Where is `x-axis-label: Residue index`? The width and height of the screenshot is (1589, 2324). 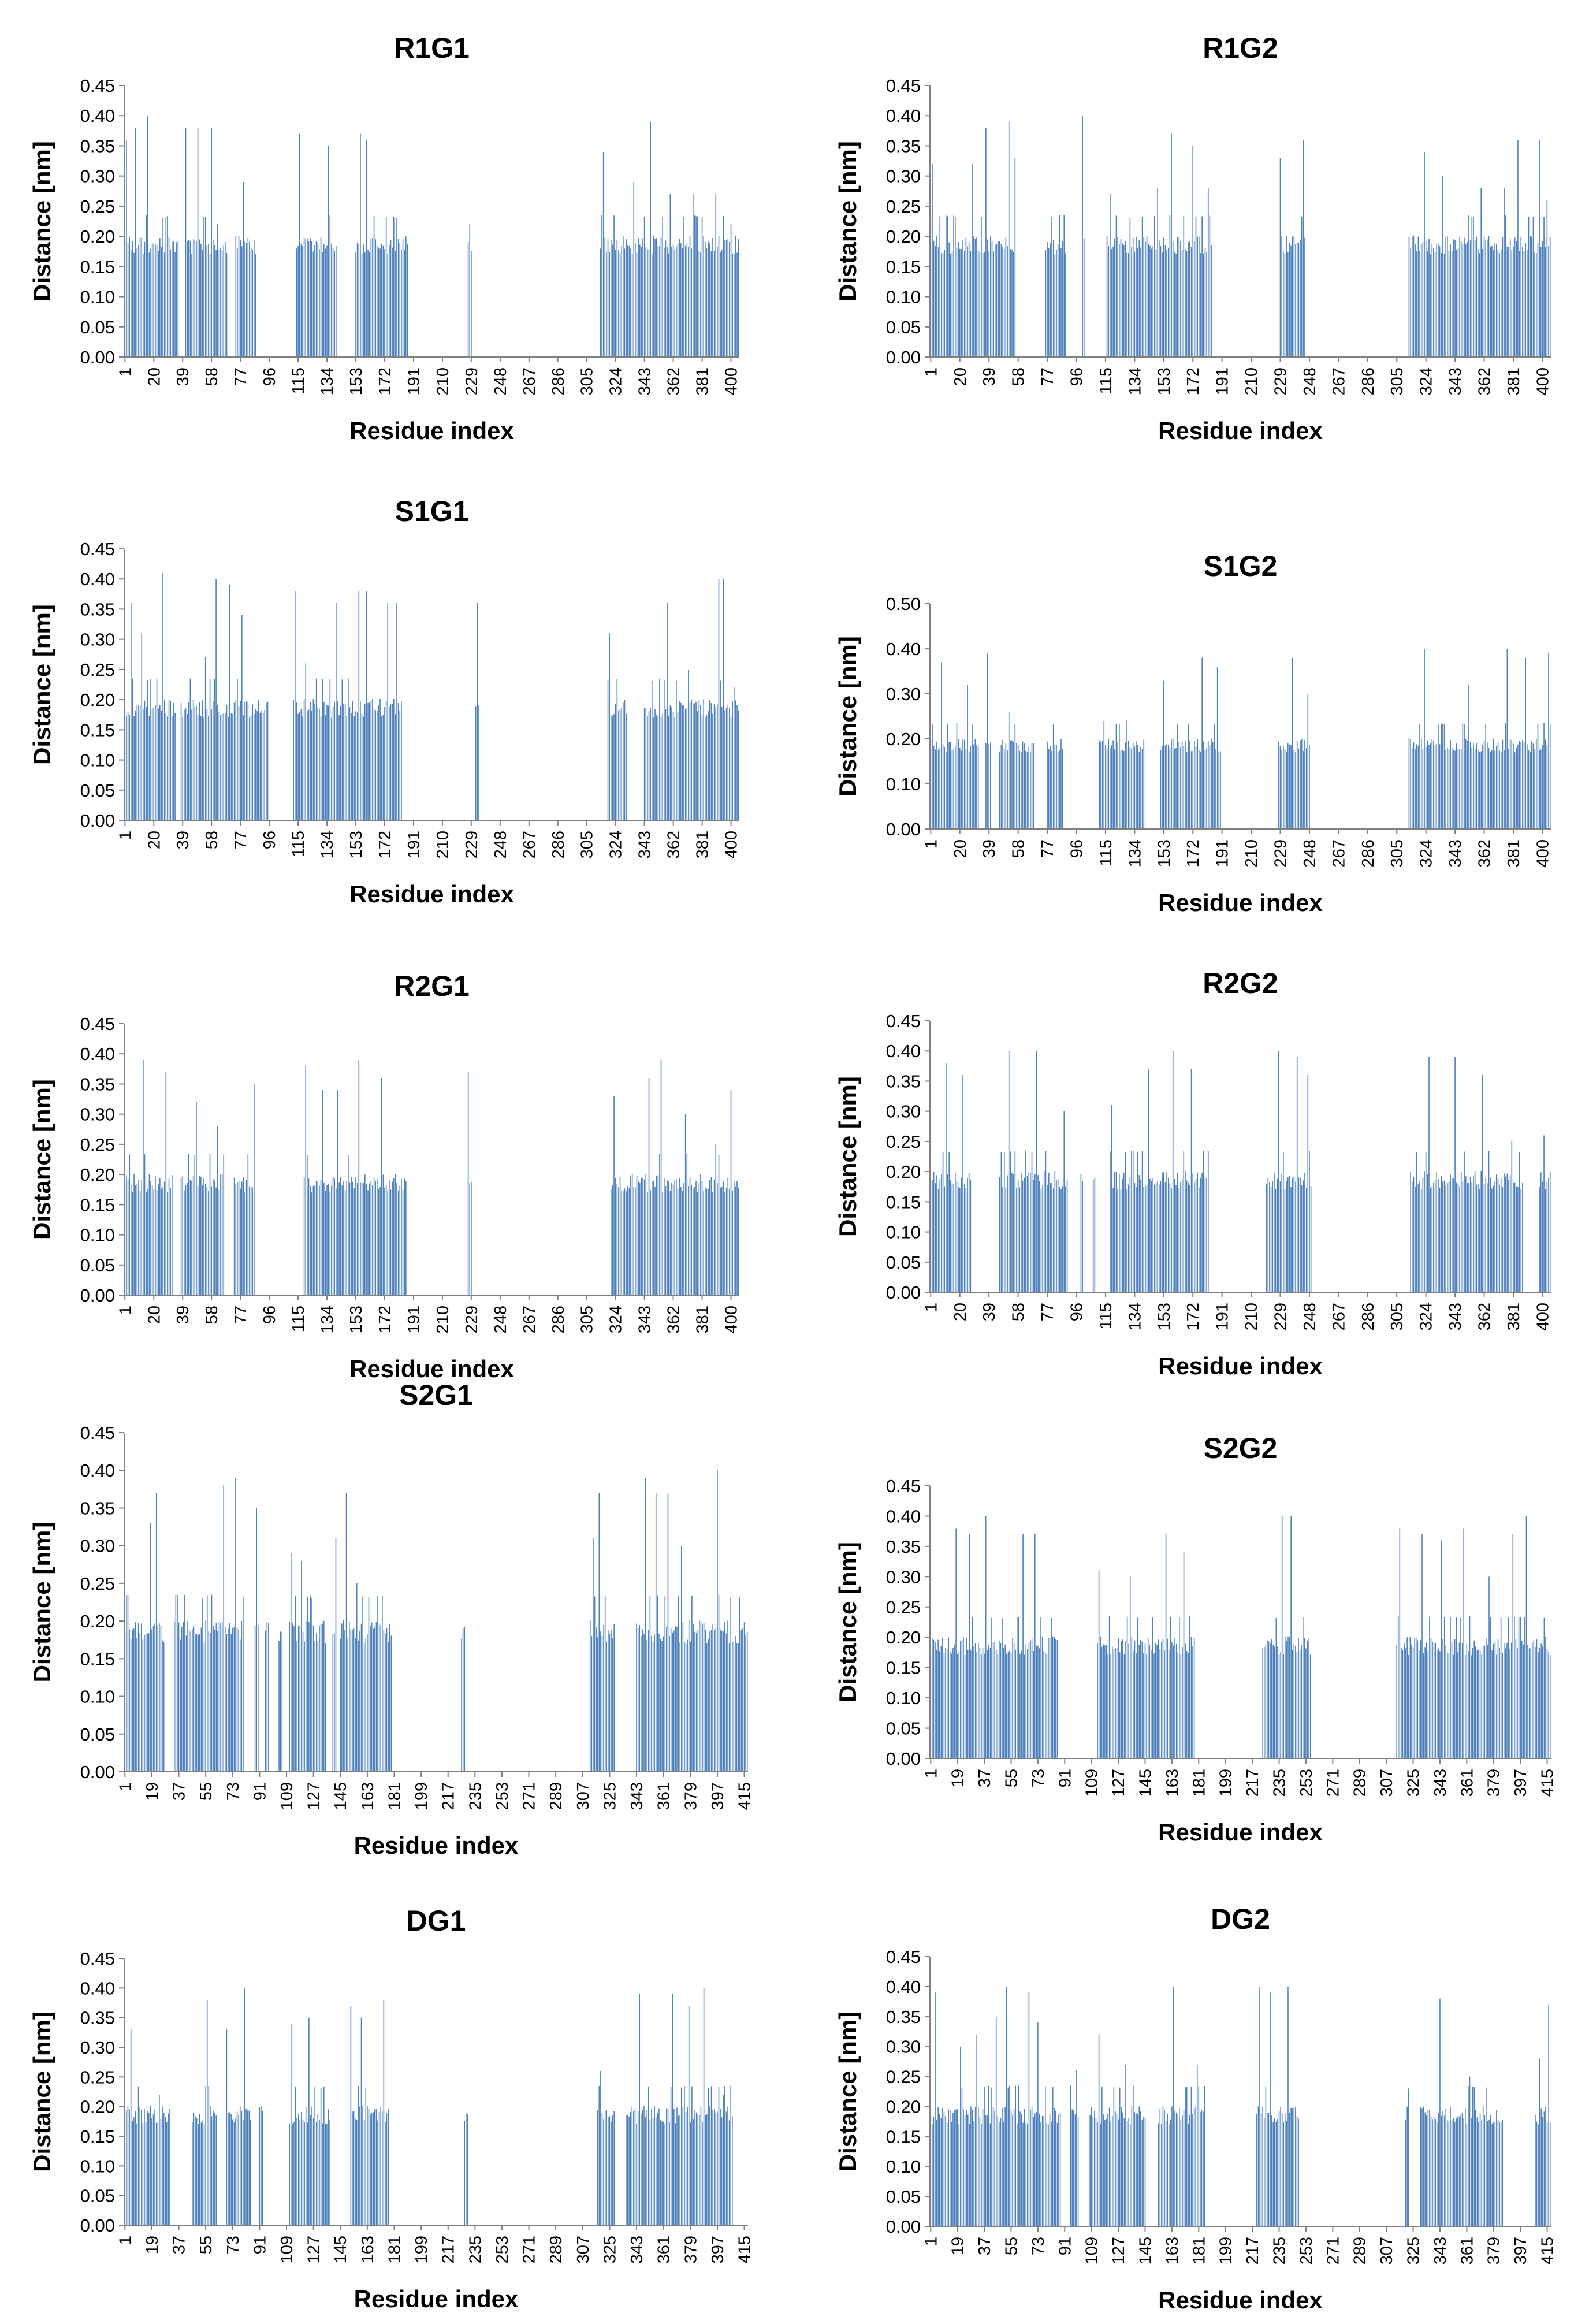 x-axis-label: Residue index is located at coordinates (436, 2298).